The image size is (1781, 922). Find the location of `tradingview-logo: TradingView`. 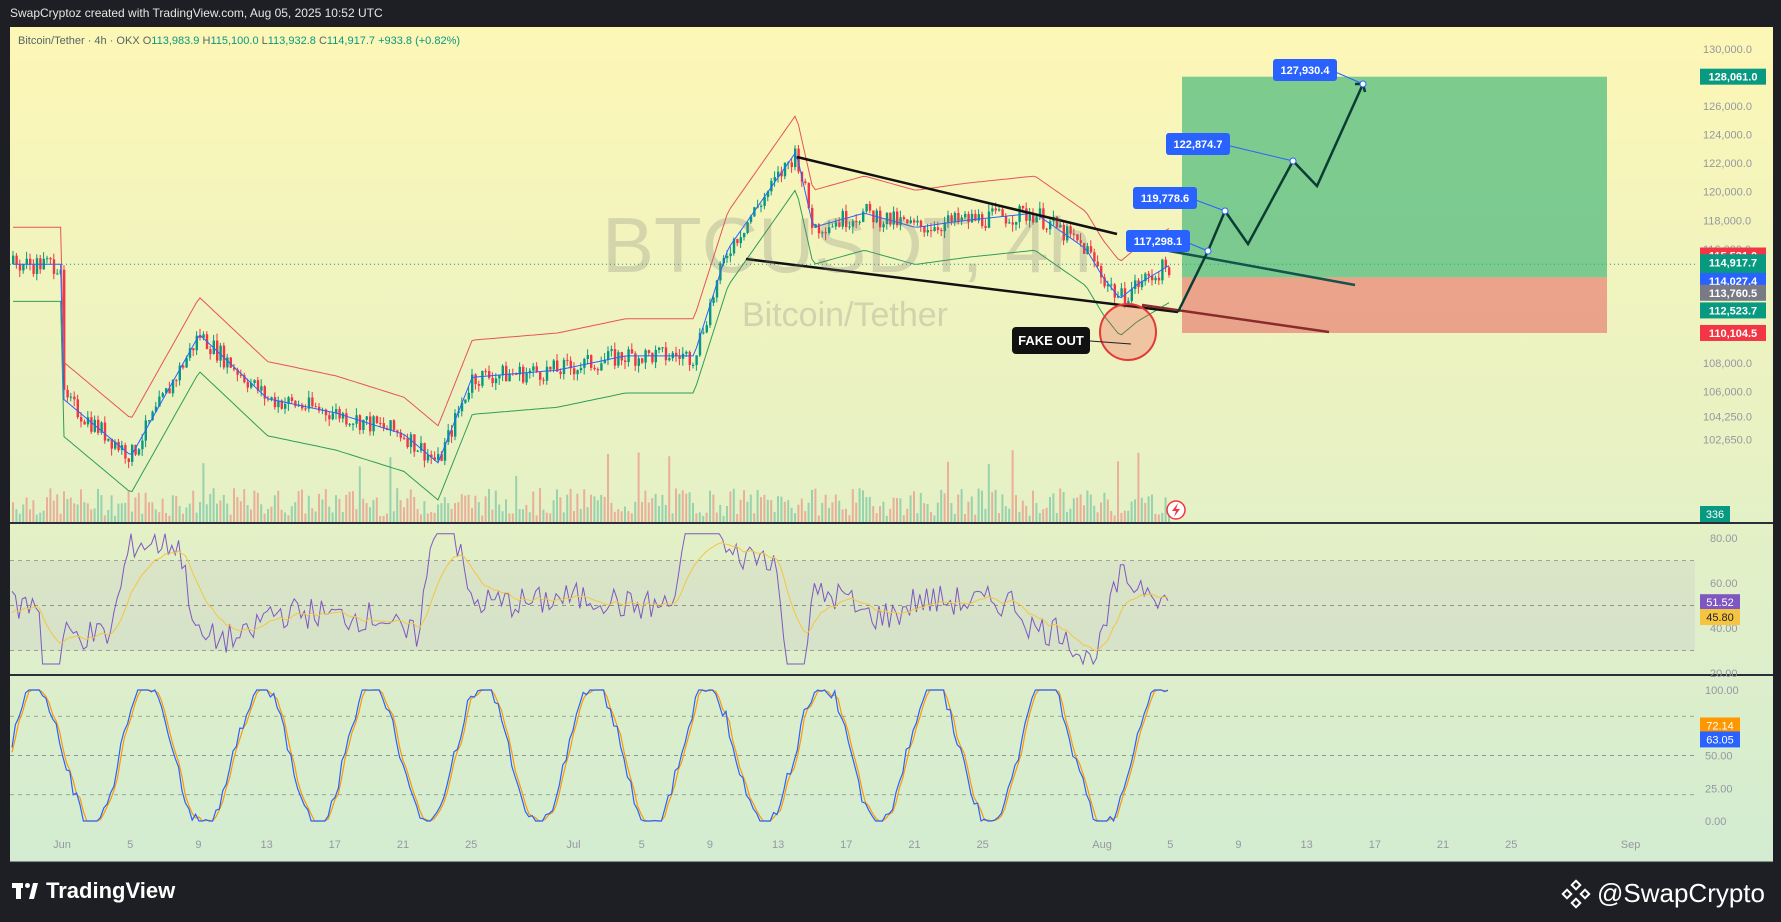

tradingview-logo: TradingView is located at coordinates (93, 891).